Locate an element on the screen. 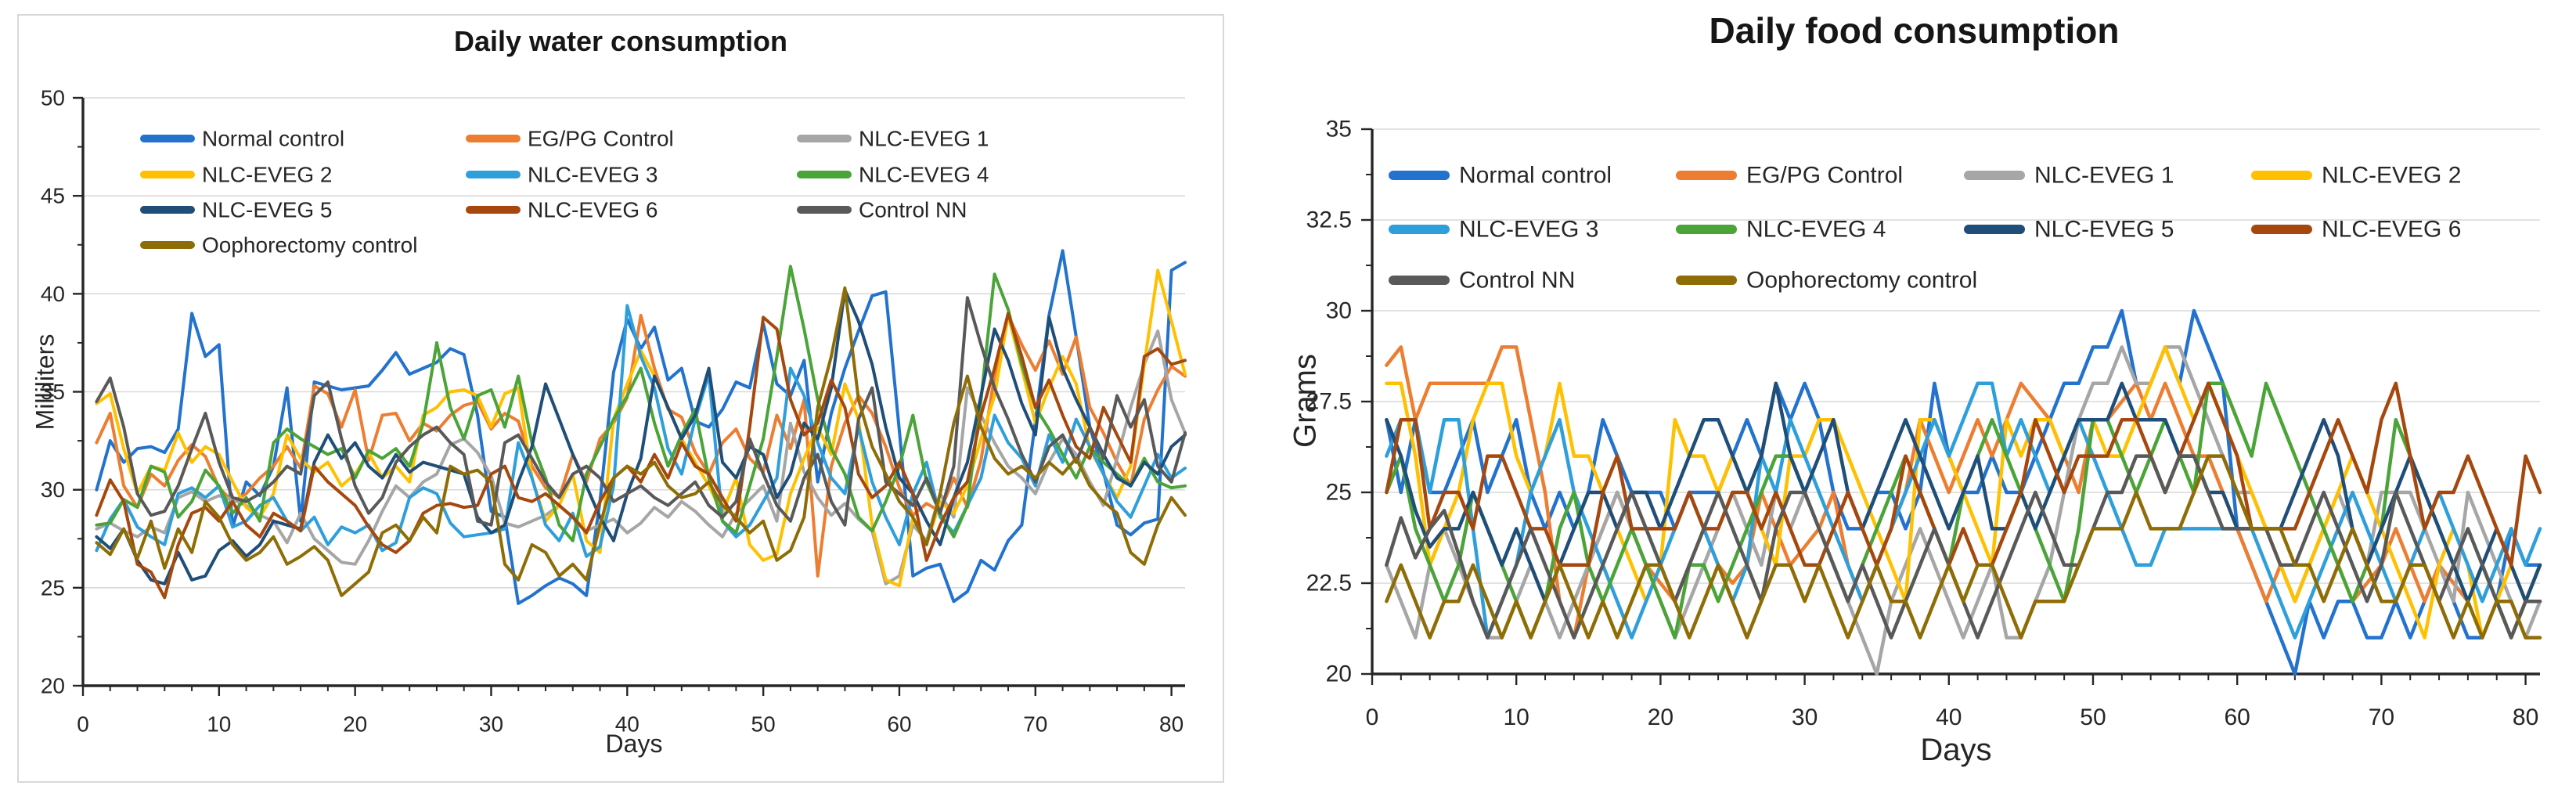 The height and width of the screenshot is (800, 2576). food-chart-title: Daily food consumption is located at coordinates (1914, 31).